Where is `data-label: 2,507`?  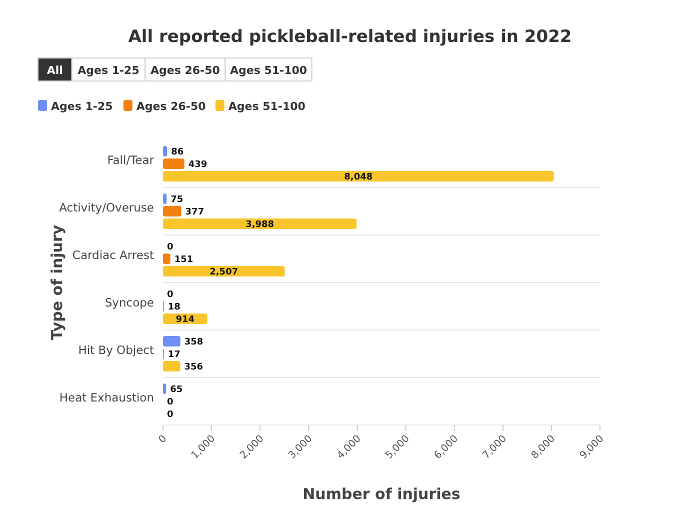
data-label: 2,507 is located at coordinates (224, 272).